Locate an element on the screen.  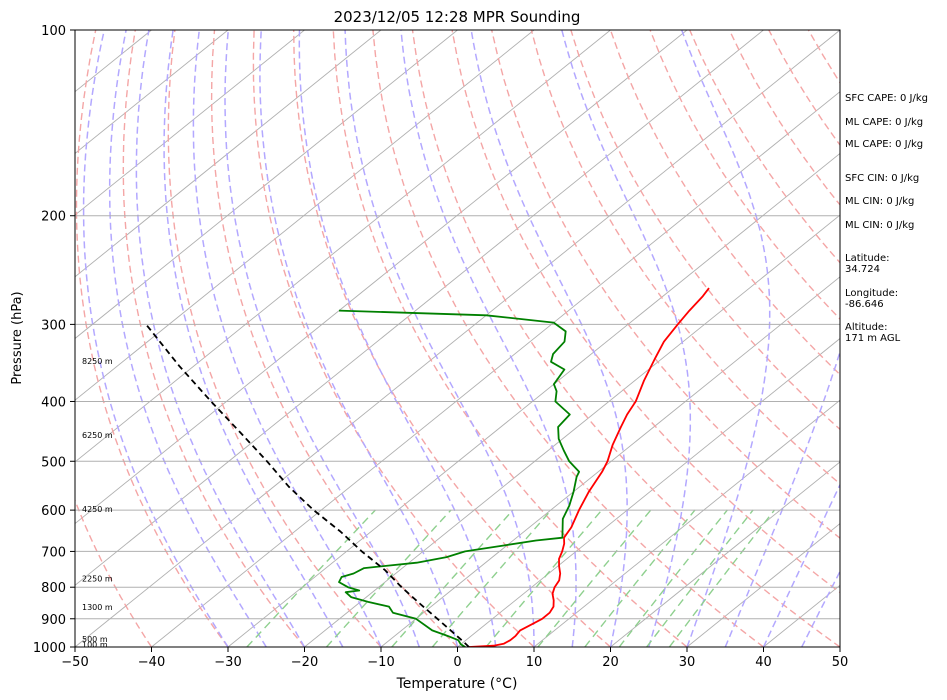
y-tick-label: 800 is located at coordinates (53, 588).